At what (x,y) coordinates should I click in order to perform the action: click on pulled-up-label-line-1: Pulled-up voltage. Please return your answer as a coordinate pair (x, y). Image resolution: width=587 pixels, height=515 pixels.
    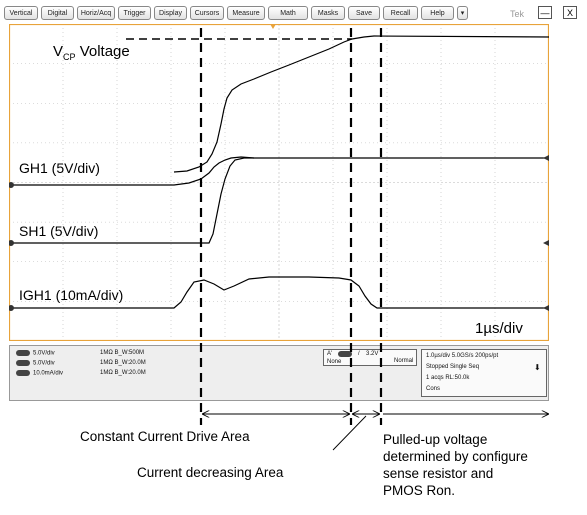
    Looking at the image, I should click on (435, 439).